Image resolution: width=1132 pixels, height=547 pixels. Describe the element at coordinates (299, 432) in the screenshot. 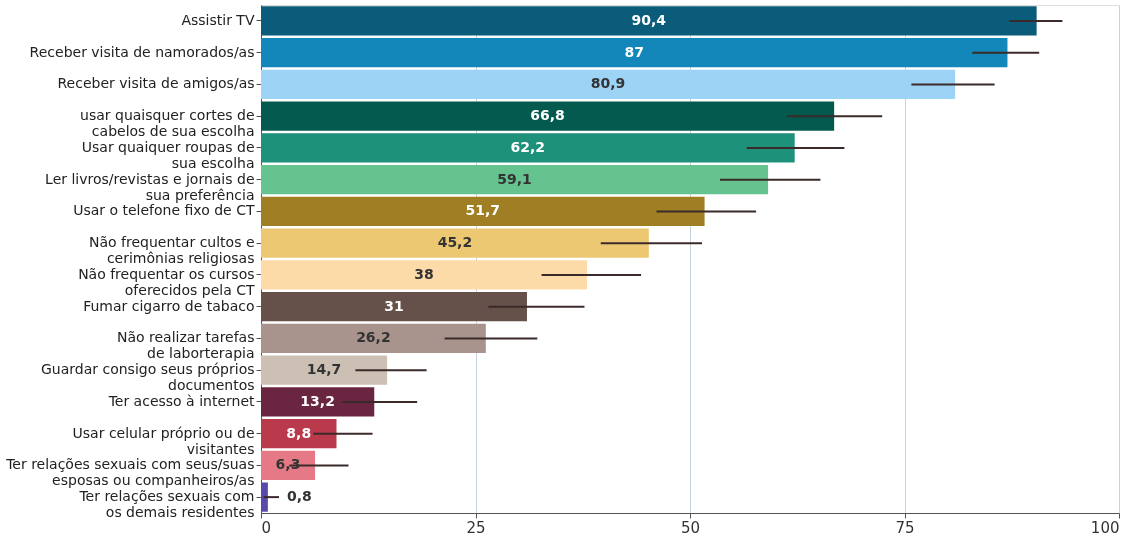

I see `data-label: 8,8` at that location.